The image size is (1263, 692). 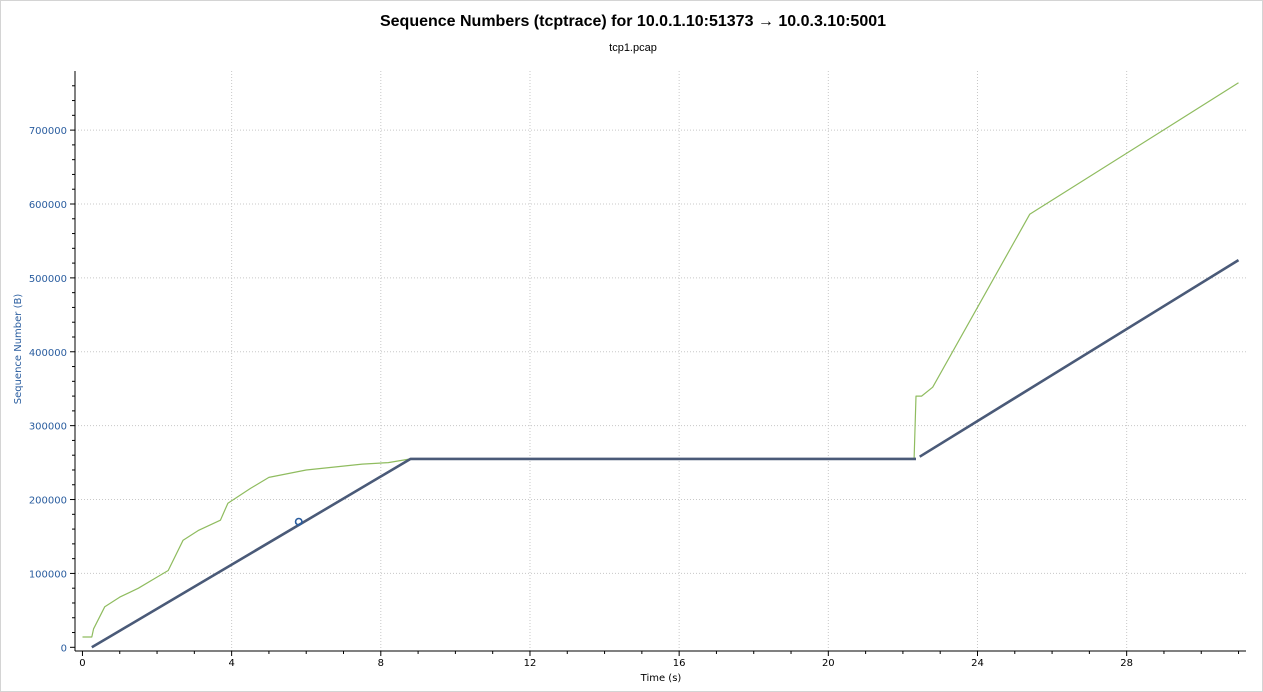 I want to click on y-tick-label: 500000, so click(x=48, y=279).